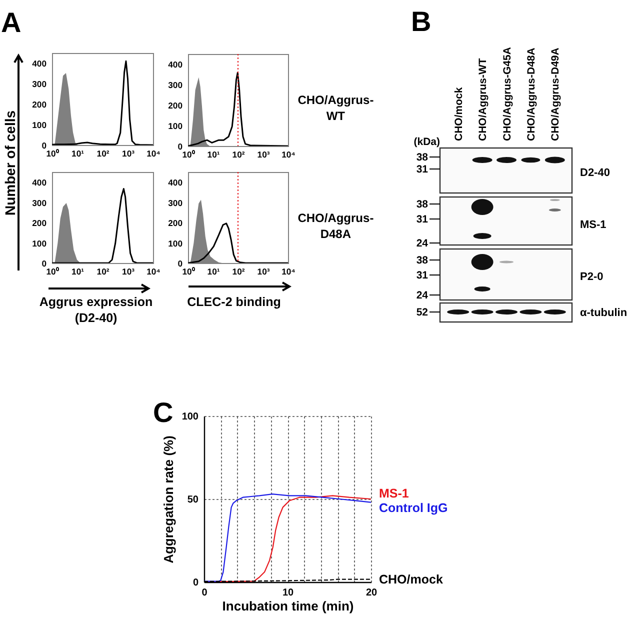 The width and height of the screenshot is (630, 627). Describe the element at coordinates (168, 500) in the screenshot. I see `y-axis-title: Aggregation rate (%)` at that location.